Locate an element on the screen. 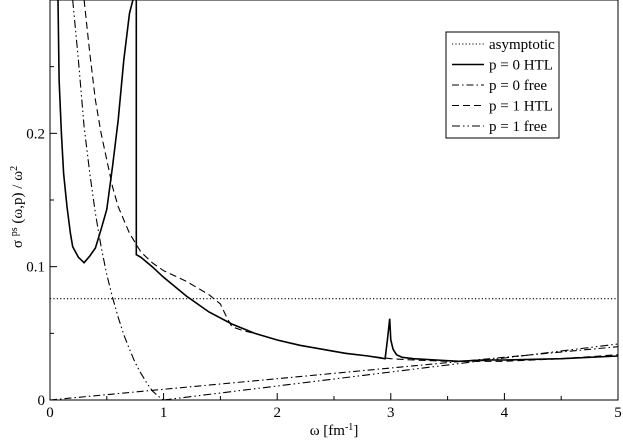  y-tick-label-1: 0.1 is located at coordinates (35, 268).